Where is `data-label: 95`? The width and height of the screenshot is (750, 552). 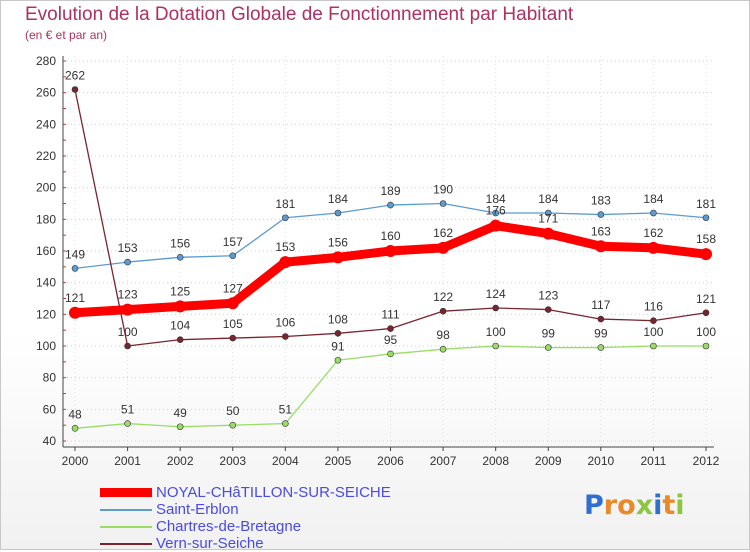
data-label: 95 is located at coordinates (391, 340).